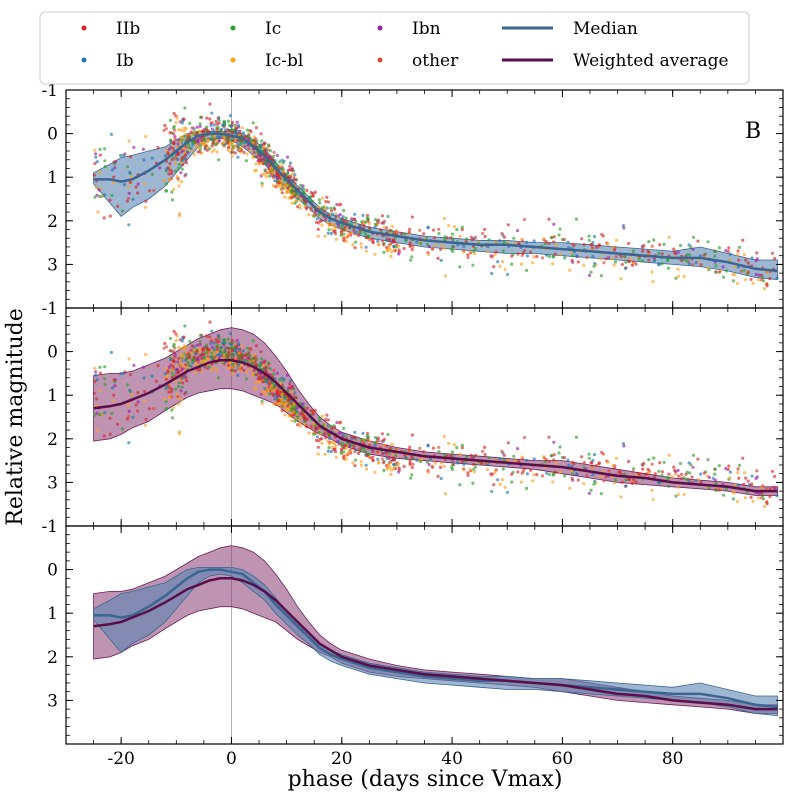 The width and height of the screenshot is (789, 804). I want to click on legend-label: Ibn, so click(426, 29).